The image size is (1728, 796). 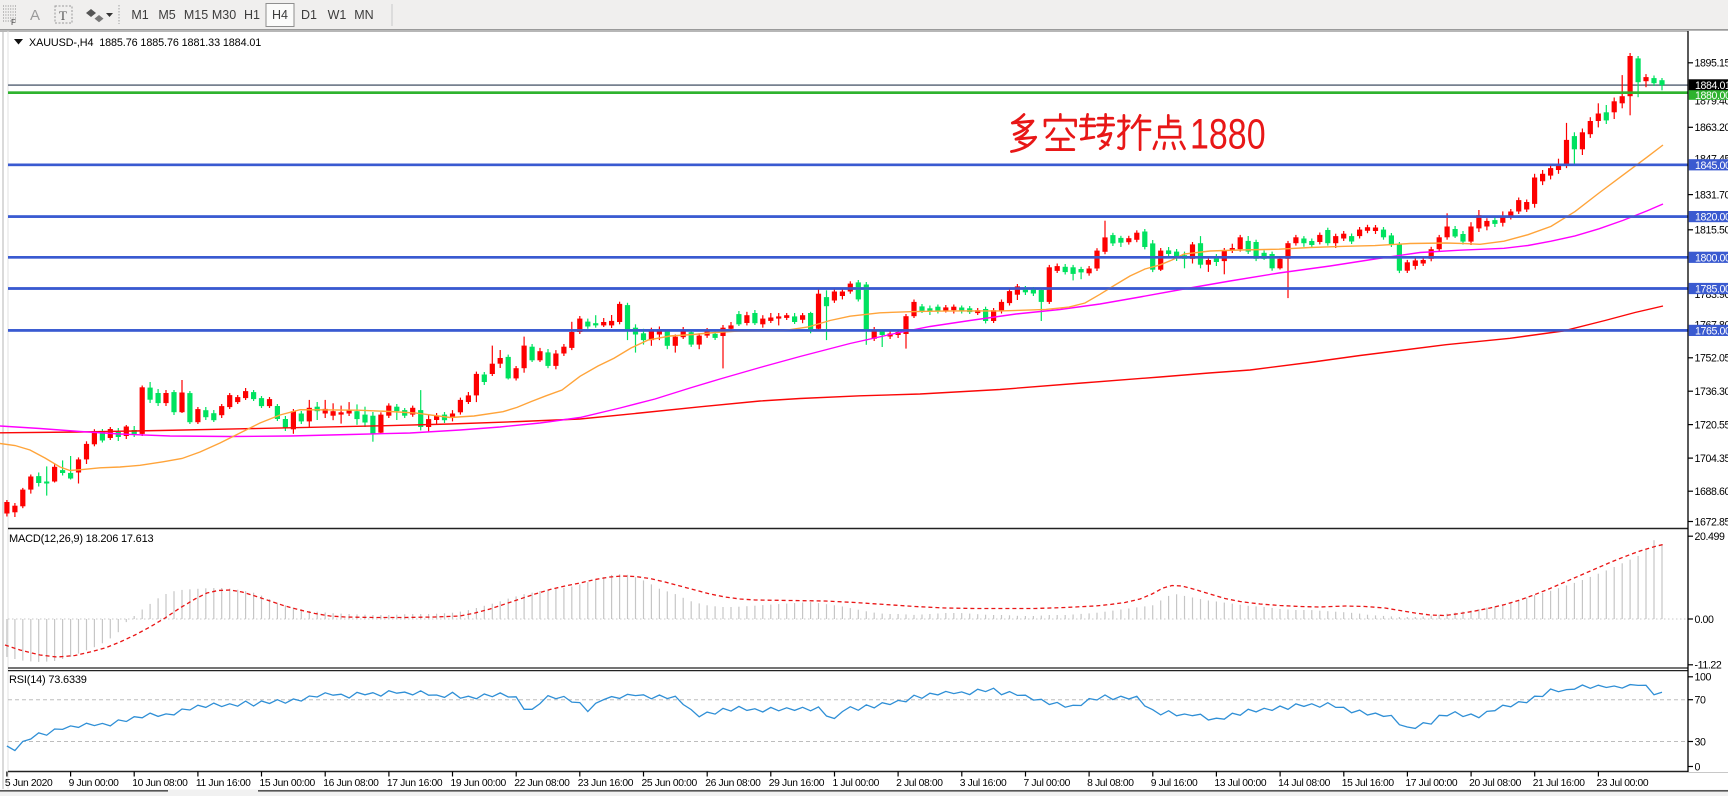 What do you see at coordinates (1698, 767) in the screenshot?
I see `svg-text: 0` at bounding box center [1698, 767].